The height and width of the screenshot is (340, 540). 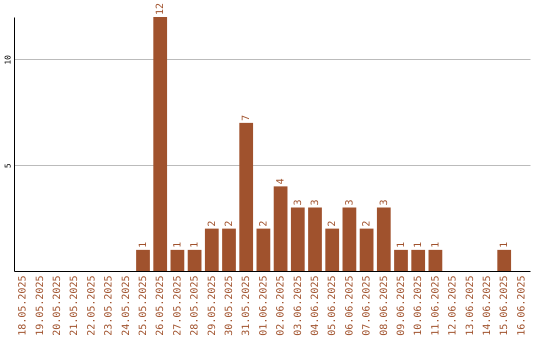 What do you see at coordinates (453, 306) in the screenshot?
I see `x-tick-label: 12.06.2025` at bounding box center [453, 306].